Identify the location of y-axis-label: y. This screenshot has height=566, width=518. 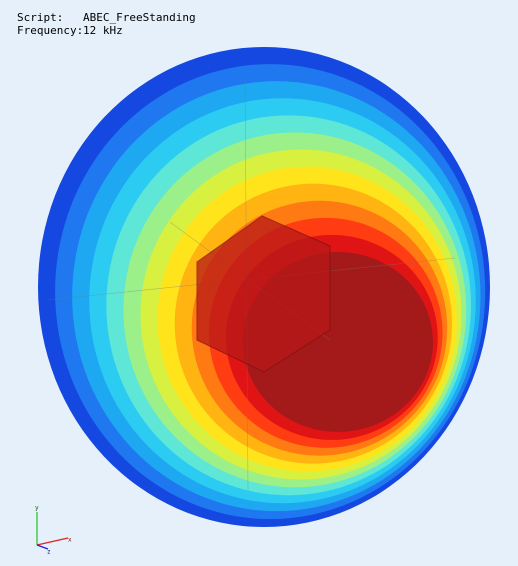
(37, 508).